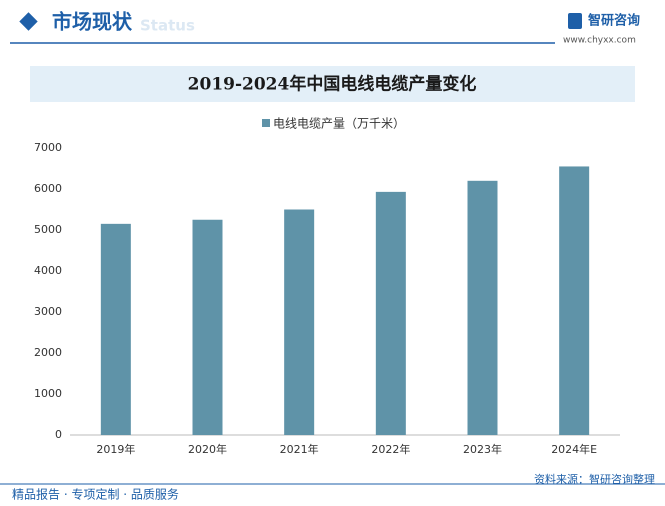 This screenshot has width=665, height=506. I want to click on y-tick-label: 7000, so click(48, 147).